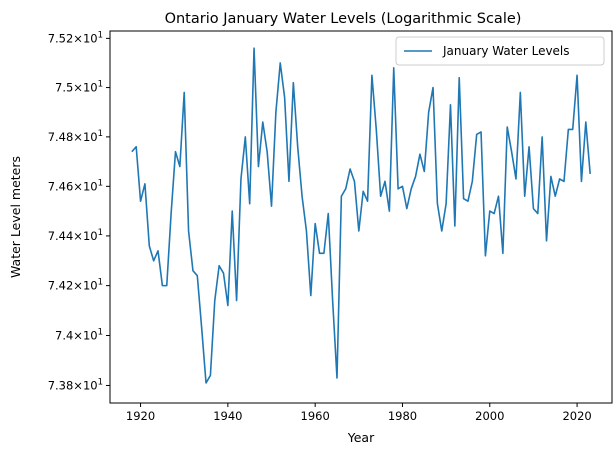 This screenshot has height=455, width=616. Describe the element at coordinates (576, 416) in the screenshot. I see `x-tick-label: 2020` at that location.